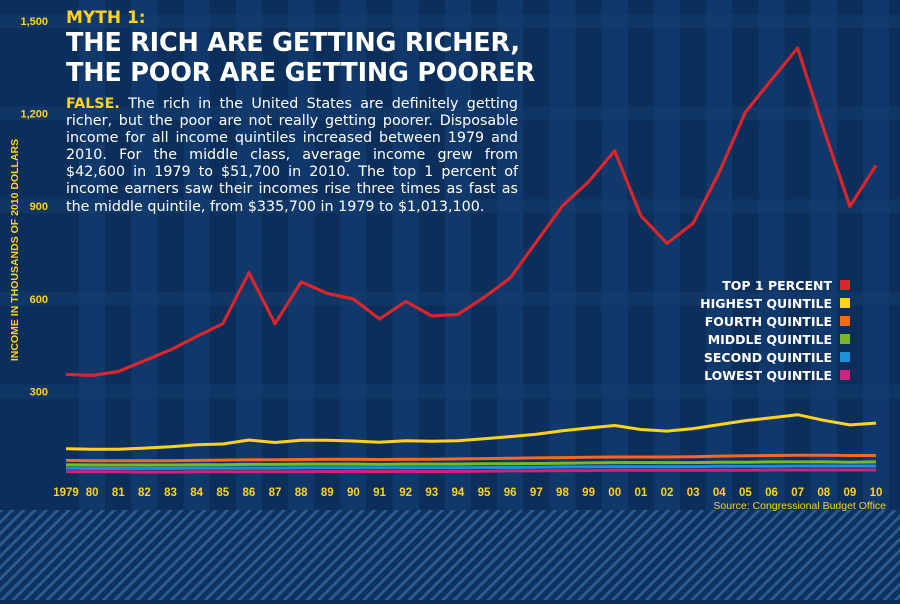 This screenshot has height=604, width=900. Describe the element at coordinates (106, 18) in the screenshot. I see `myth-label: MYTH 1:` at that location.